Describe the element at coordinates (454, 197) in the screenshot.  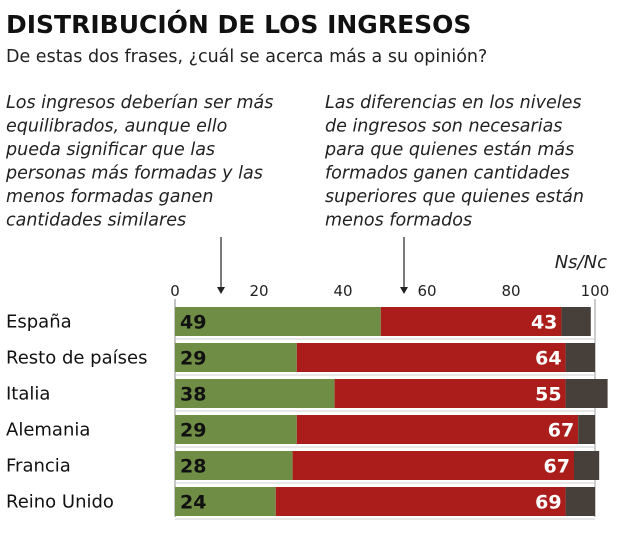
I see `right-statement-line: superiores que quienes están` at that location.